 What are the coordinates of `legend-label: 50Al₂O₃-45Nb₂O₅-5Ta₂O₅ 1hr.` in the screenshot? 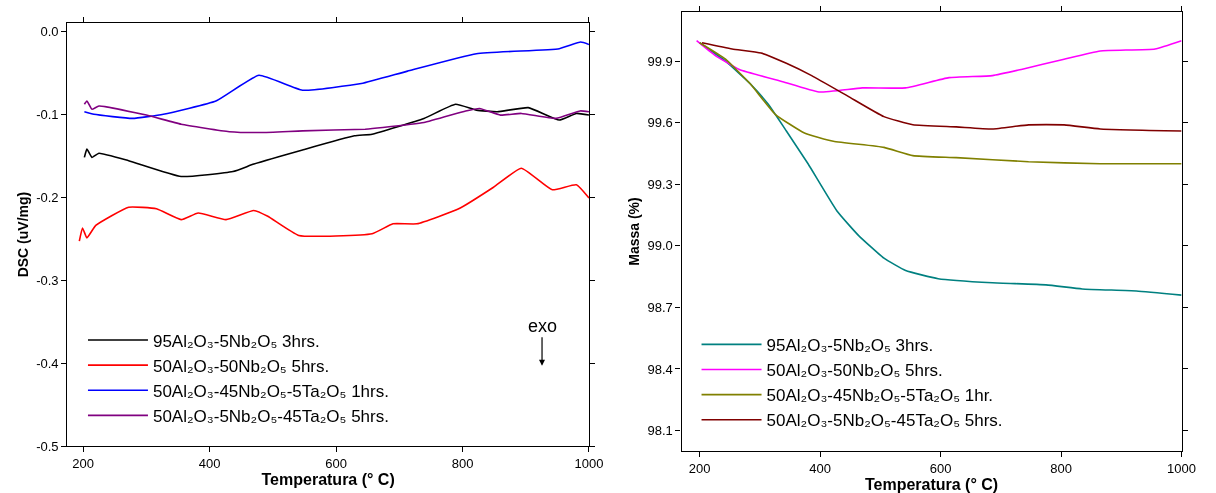 It's located at (880, 396).